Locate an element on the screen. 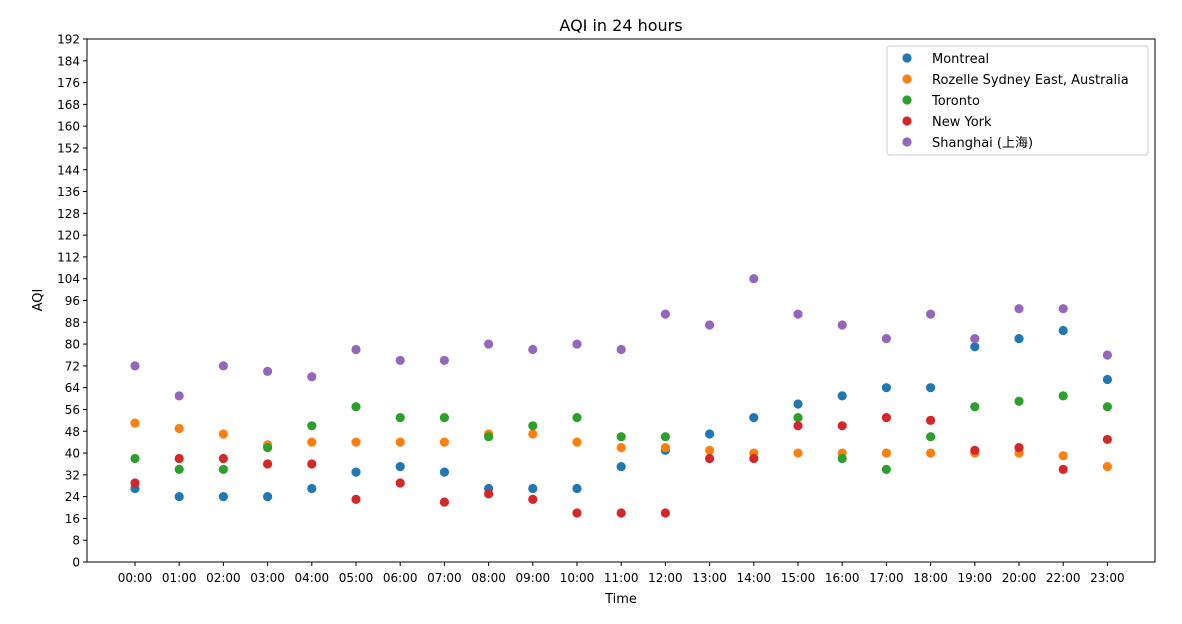  y-tick-label: 80 is located at coordinates (72, 345).